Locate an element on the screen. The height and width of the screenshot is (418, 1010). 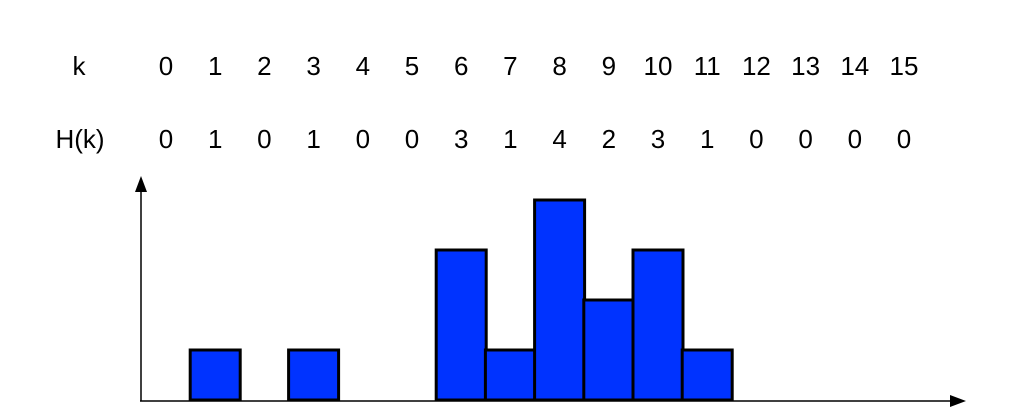
h-value-5: 0 is located at coordinates (412, 139).